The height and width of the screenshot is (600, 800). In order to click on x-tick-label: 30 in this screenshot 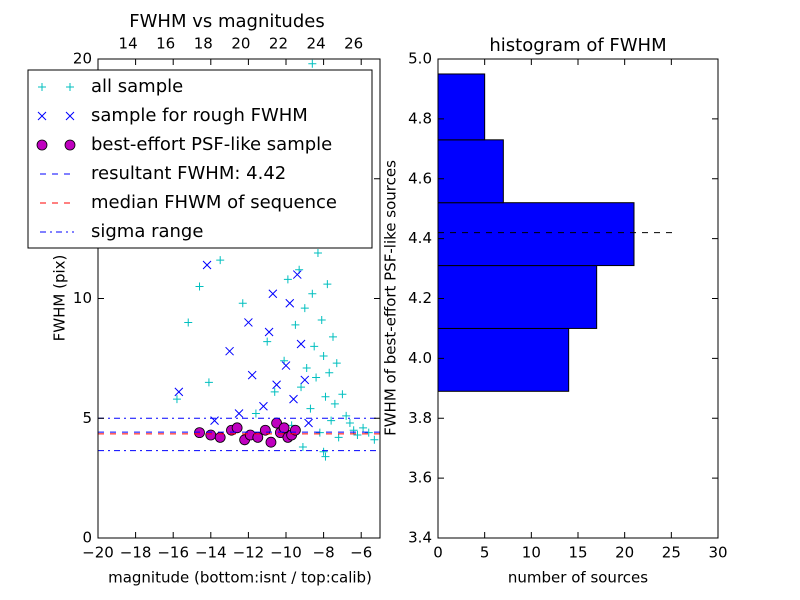, I will do `click(717, 553)`.